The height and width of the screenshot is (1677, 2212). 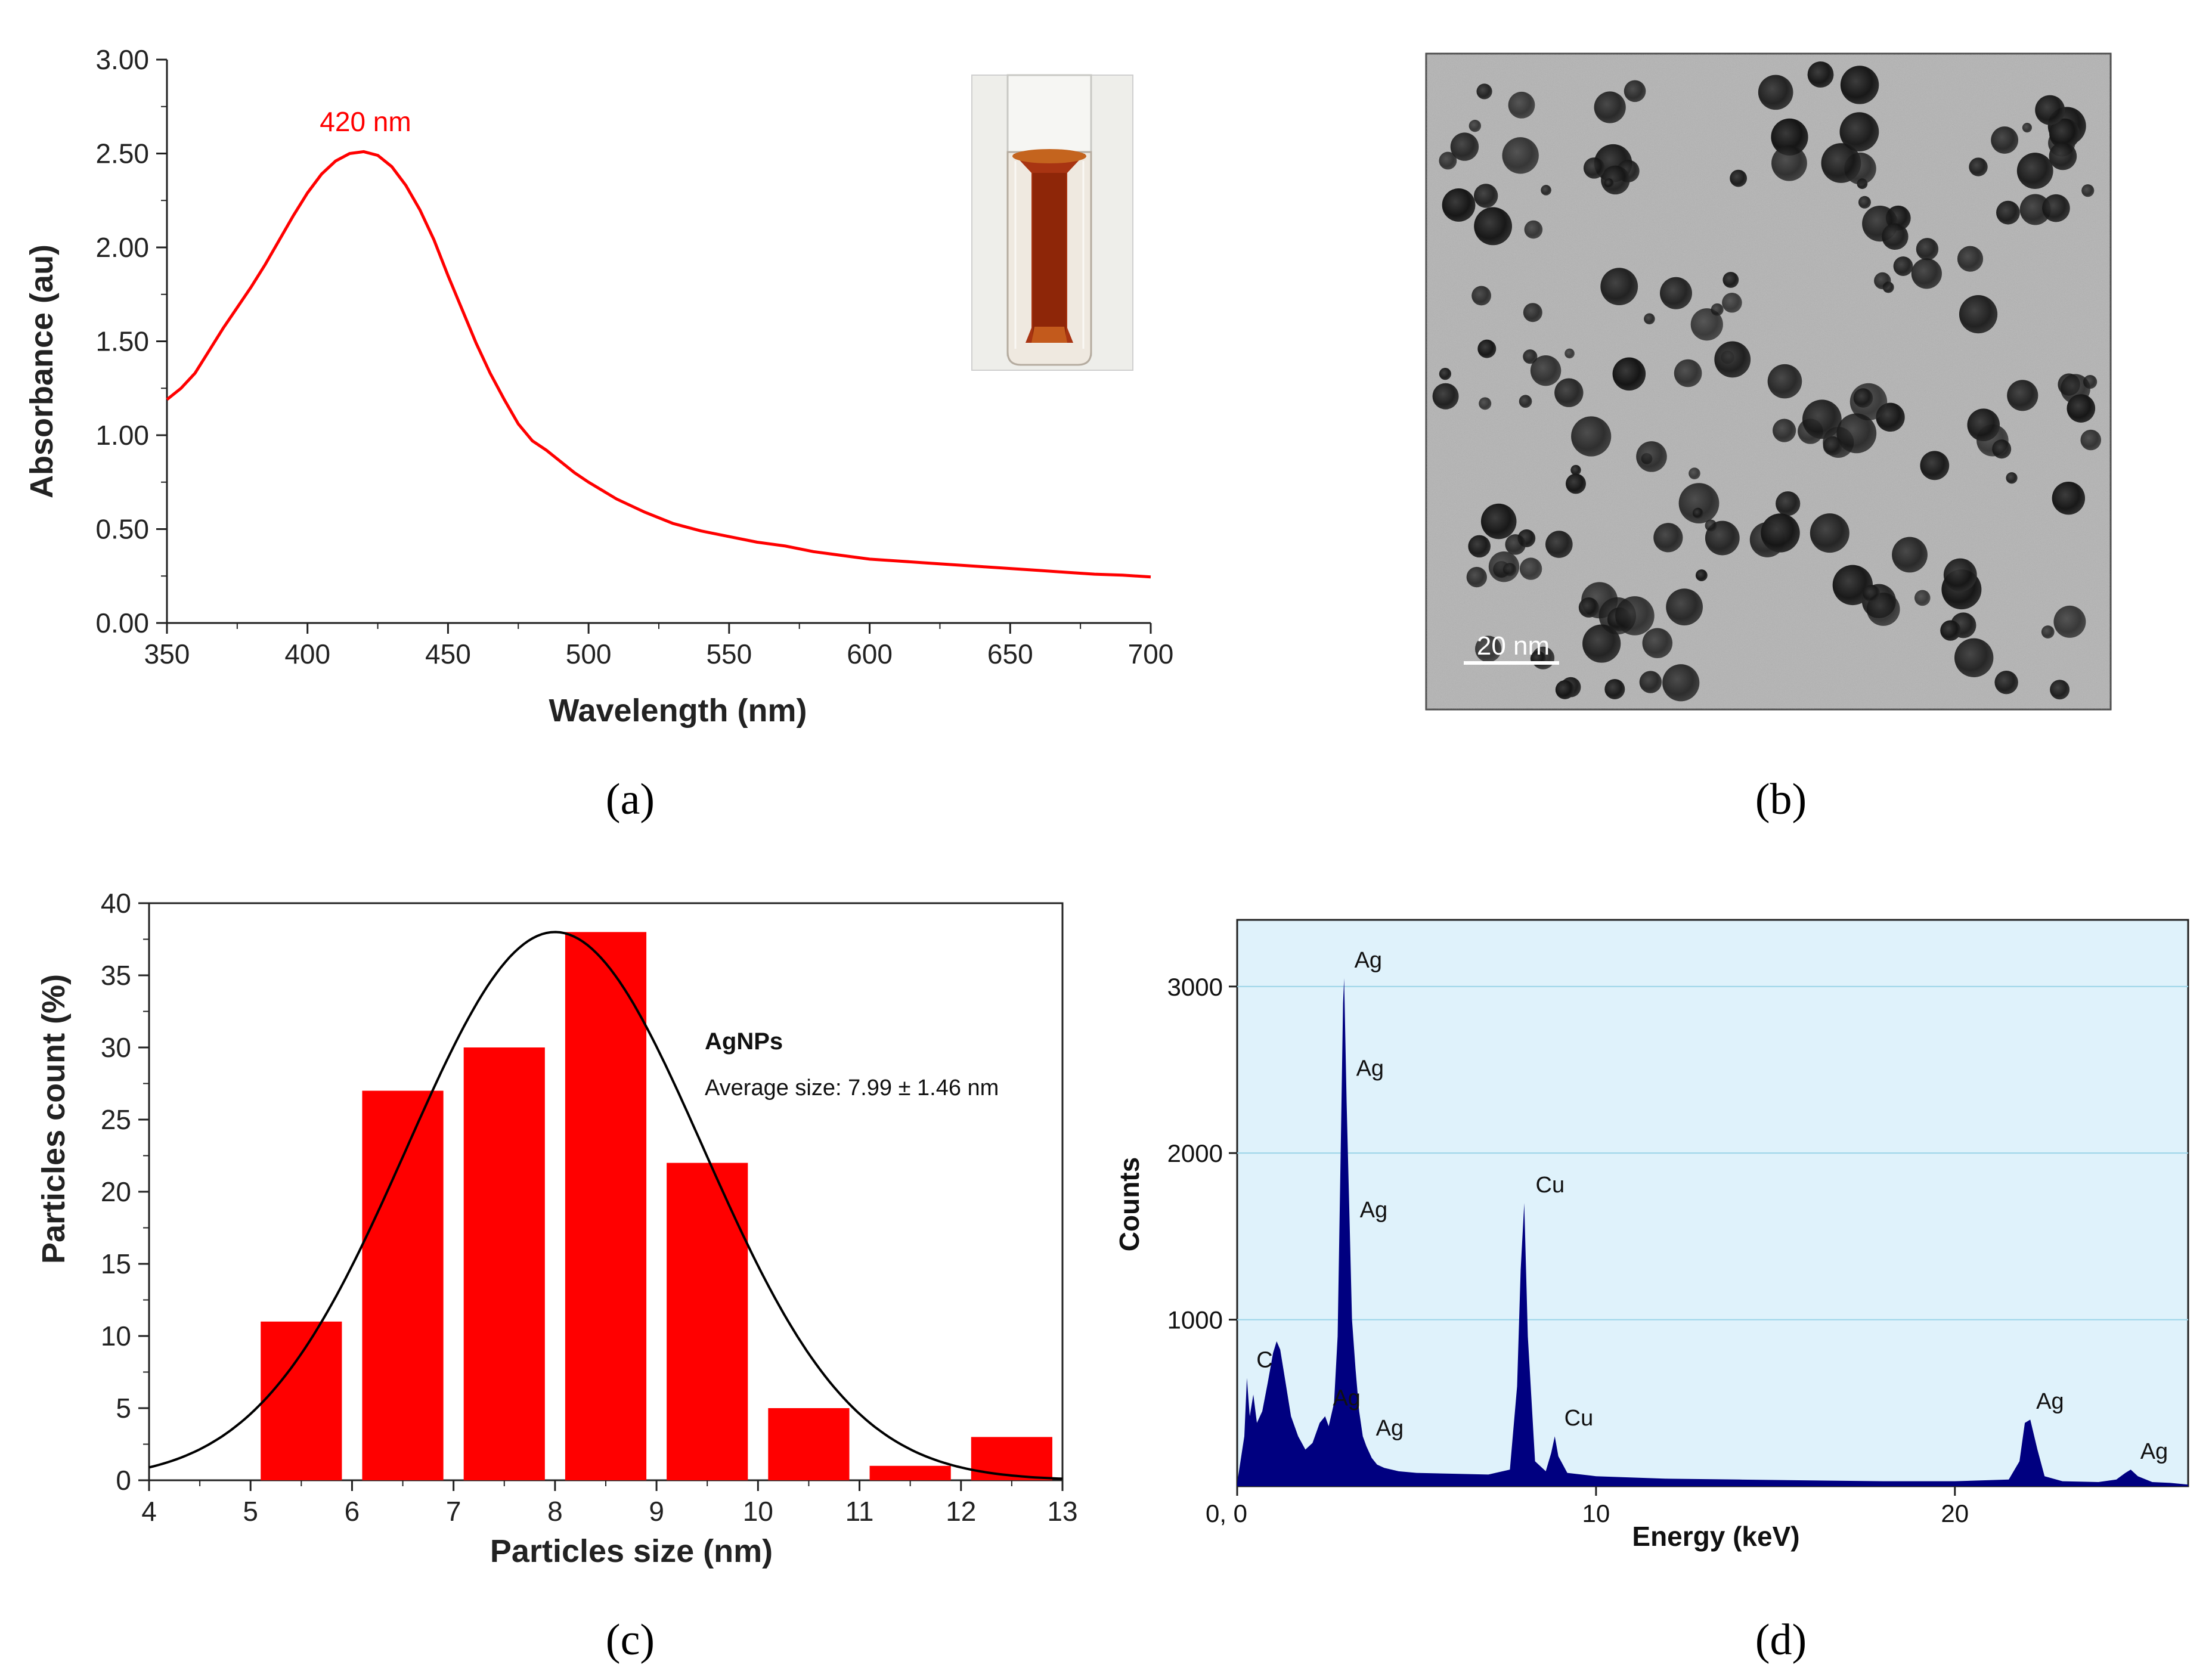 I want to click on panel-a-y-tick-label: 3.00, so click(x=122, y=59).